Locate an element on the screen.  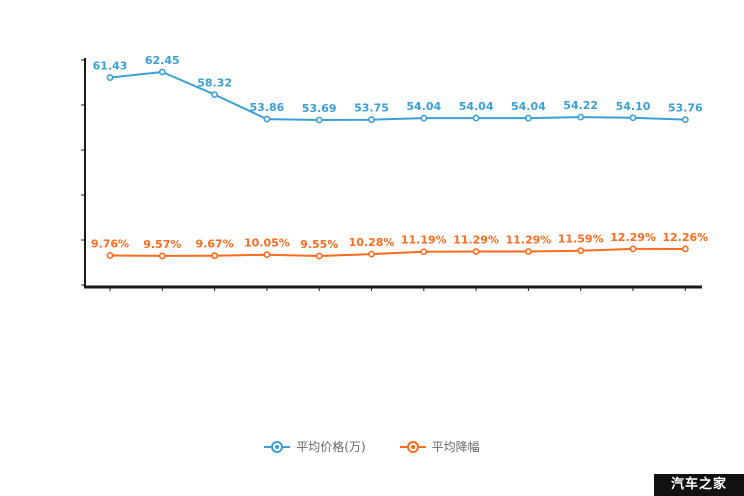
data-label: 12.29% is located at coordinates (633, 237).